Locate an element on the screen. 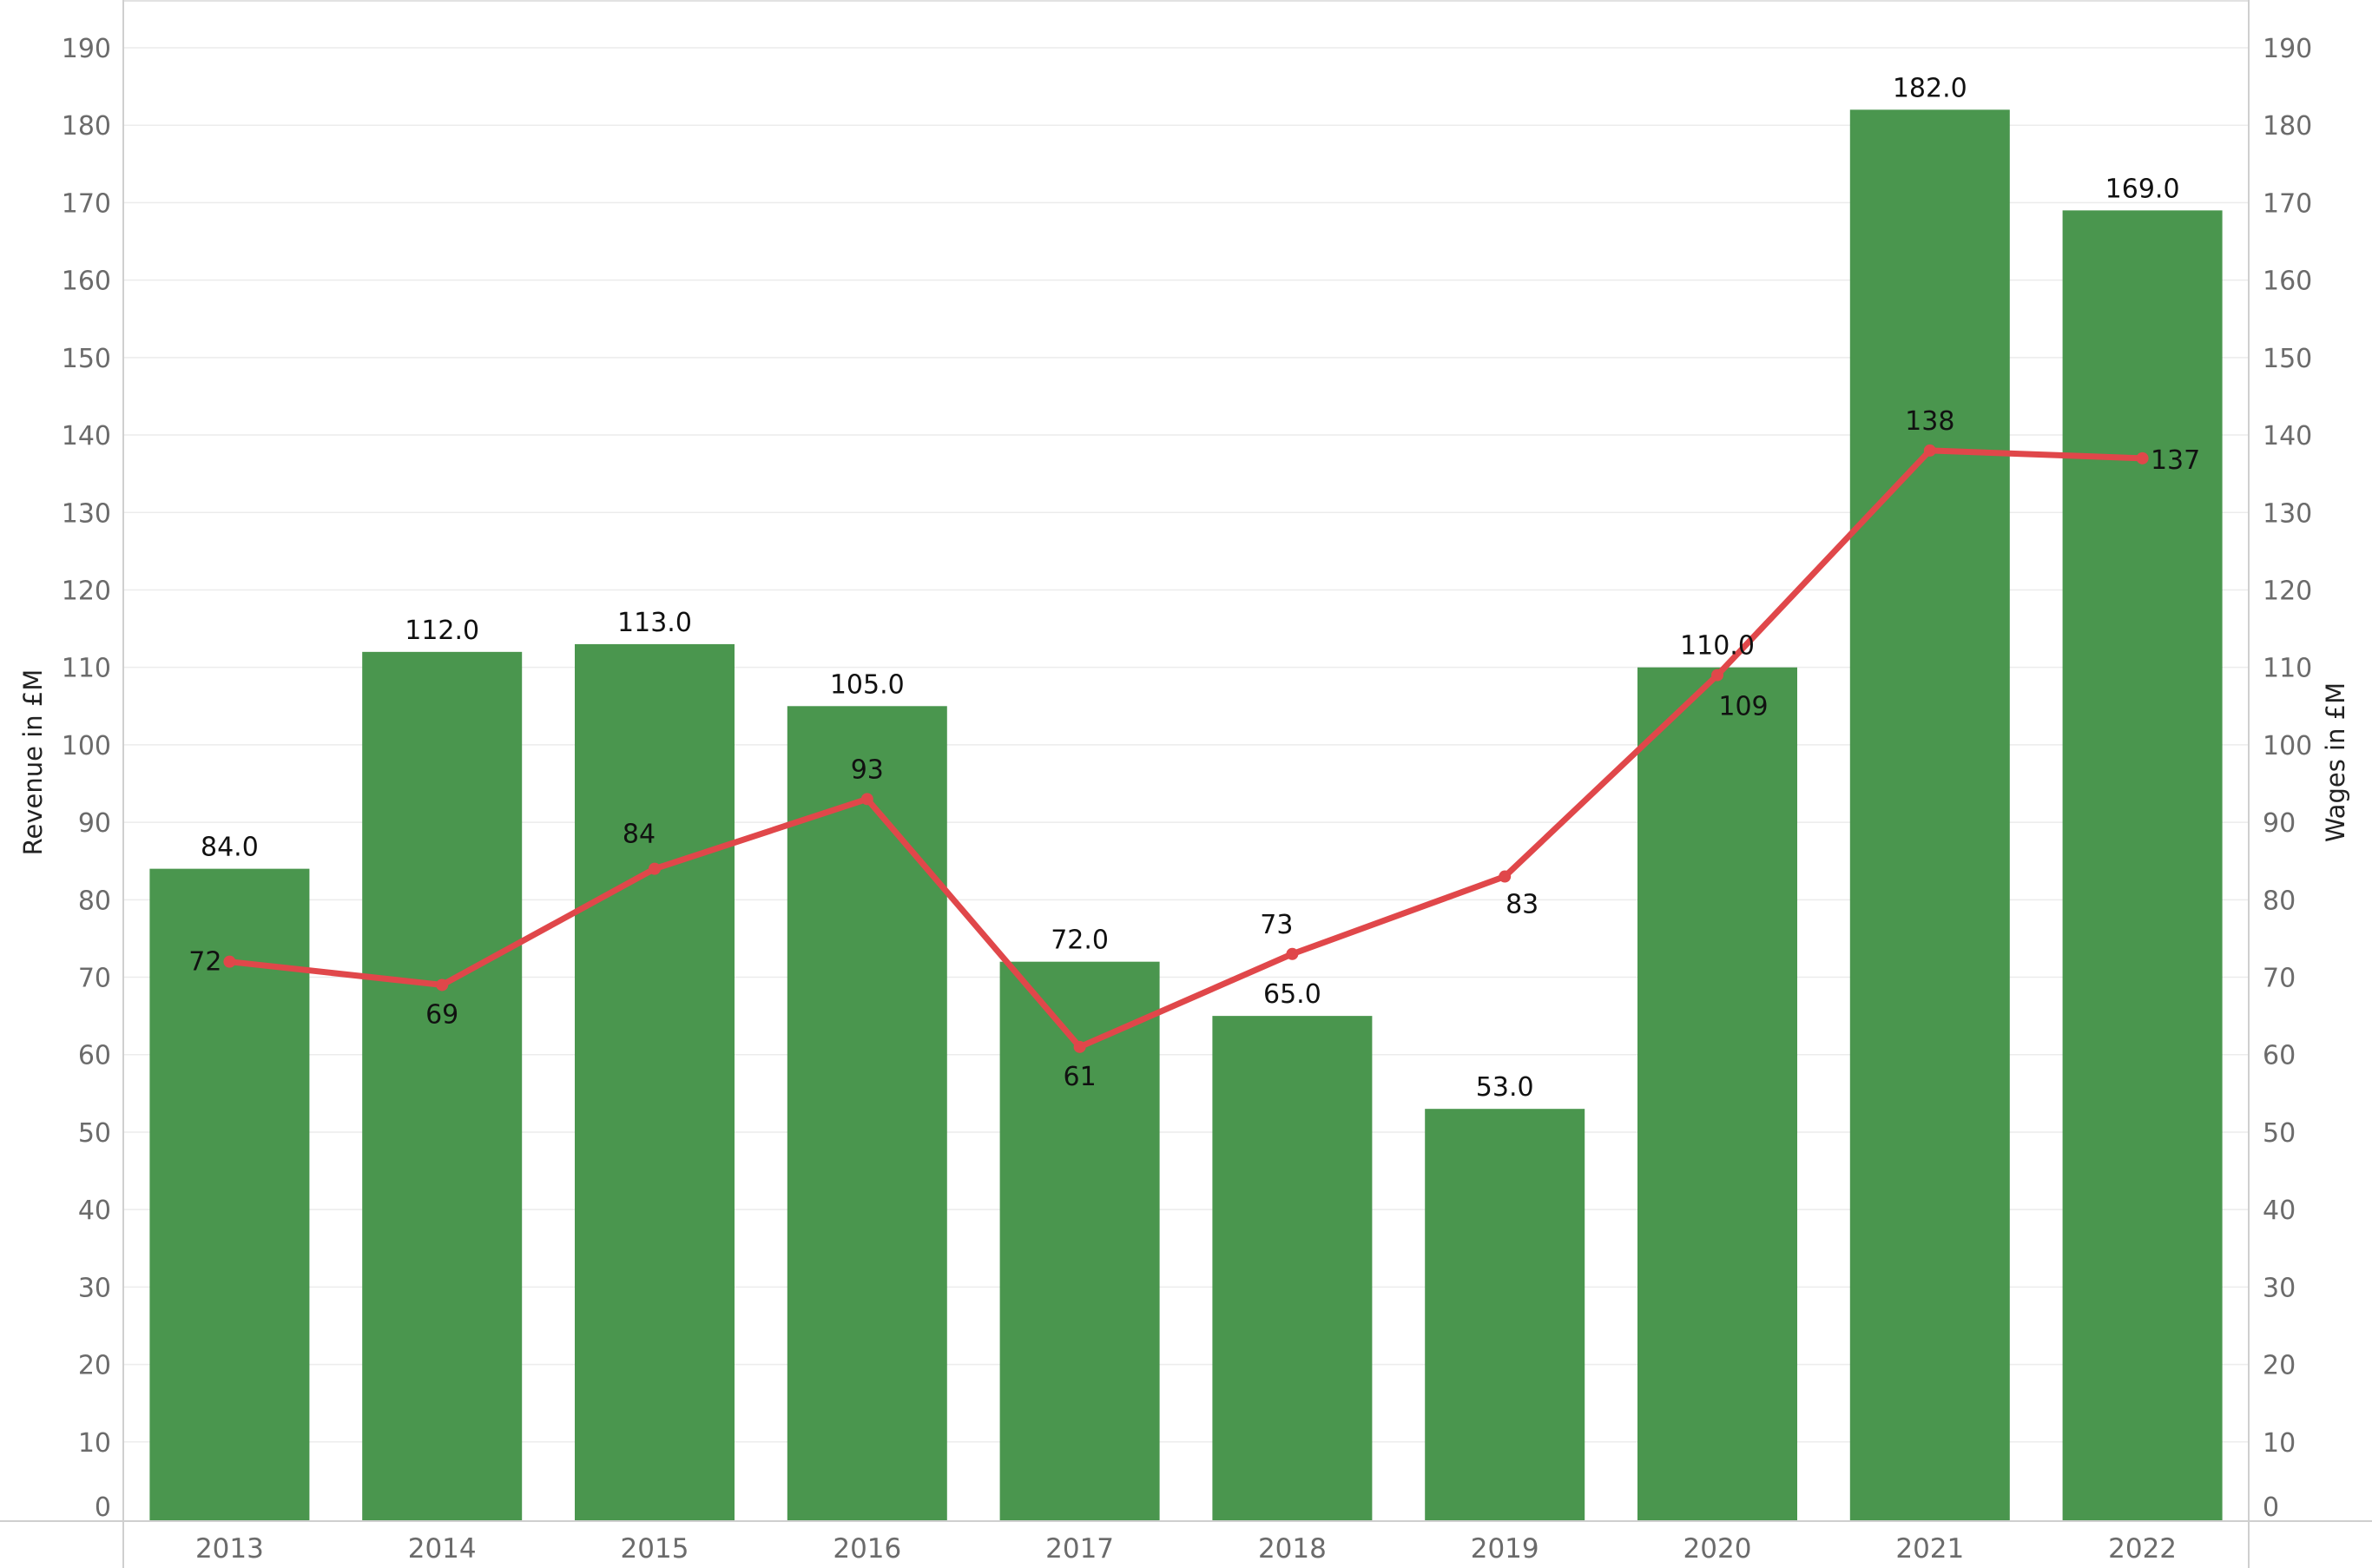 This screenshot has width=2372, height=1568. y2-tick-label: 20 is located at coordinates (2279, 1366).